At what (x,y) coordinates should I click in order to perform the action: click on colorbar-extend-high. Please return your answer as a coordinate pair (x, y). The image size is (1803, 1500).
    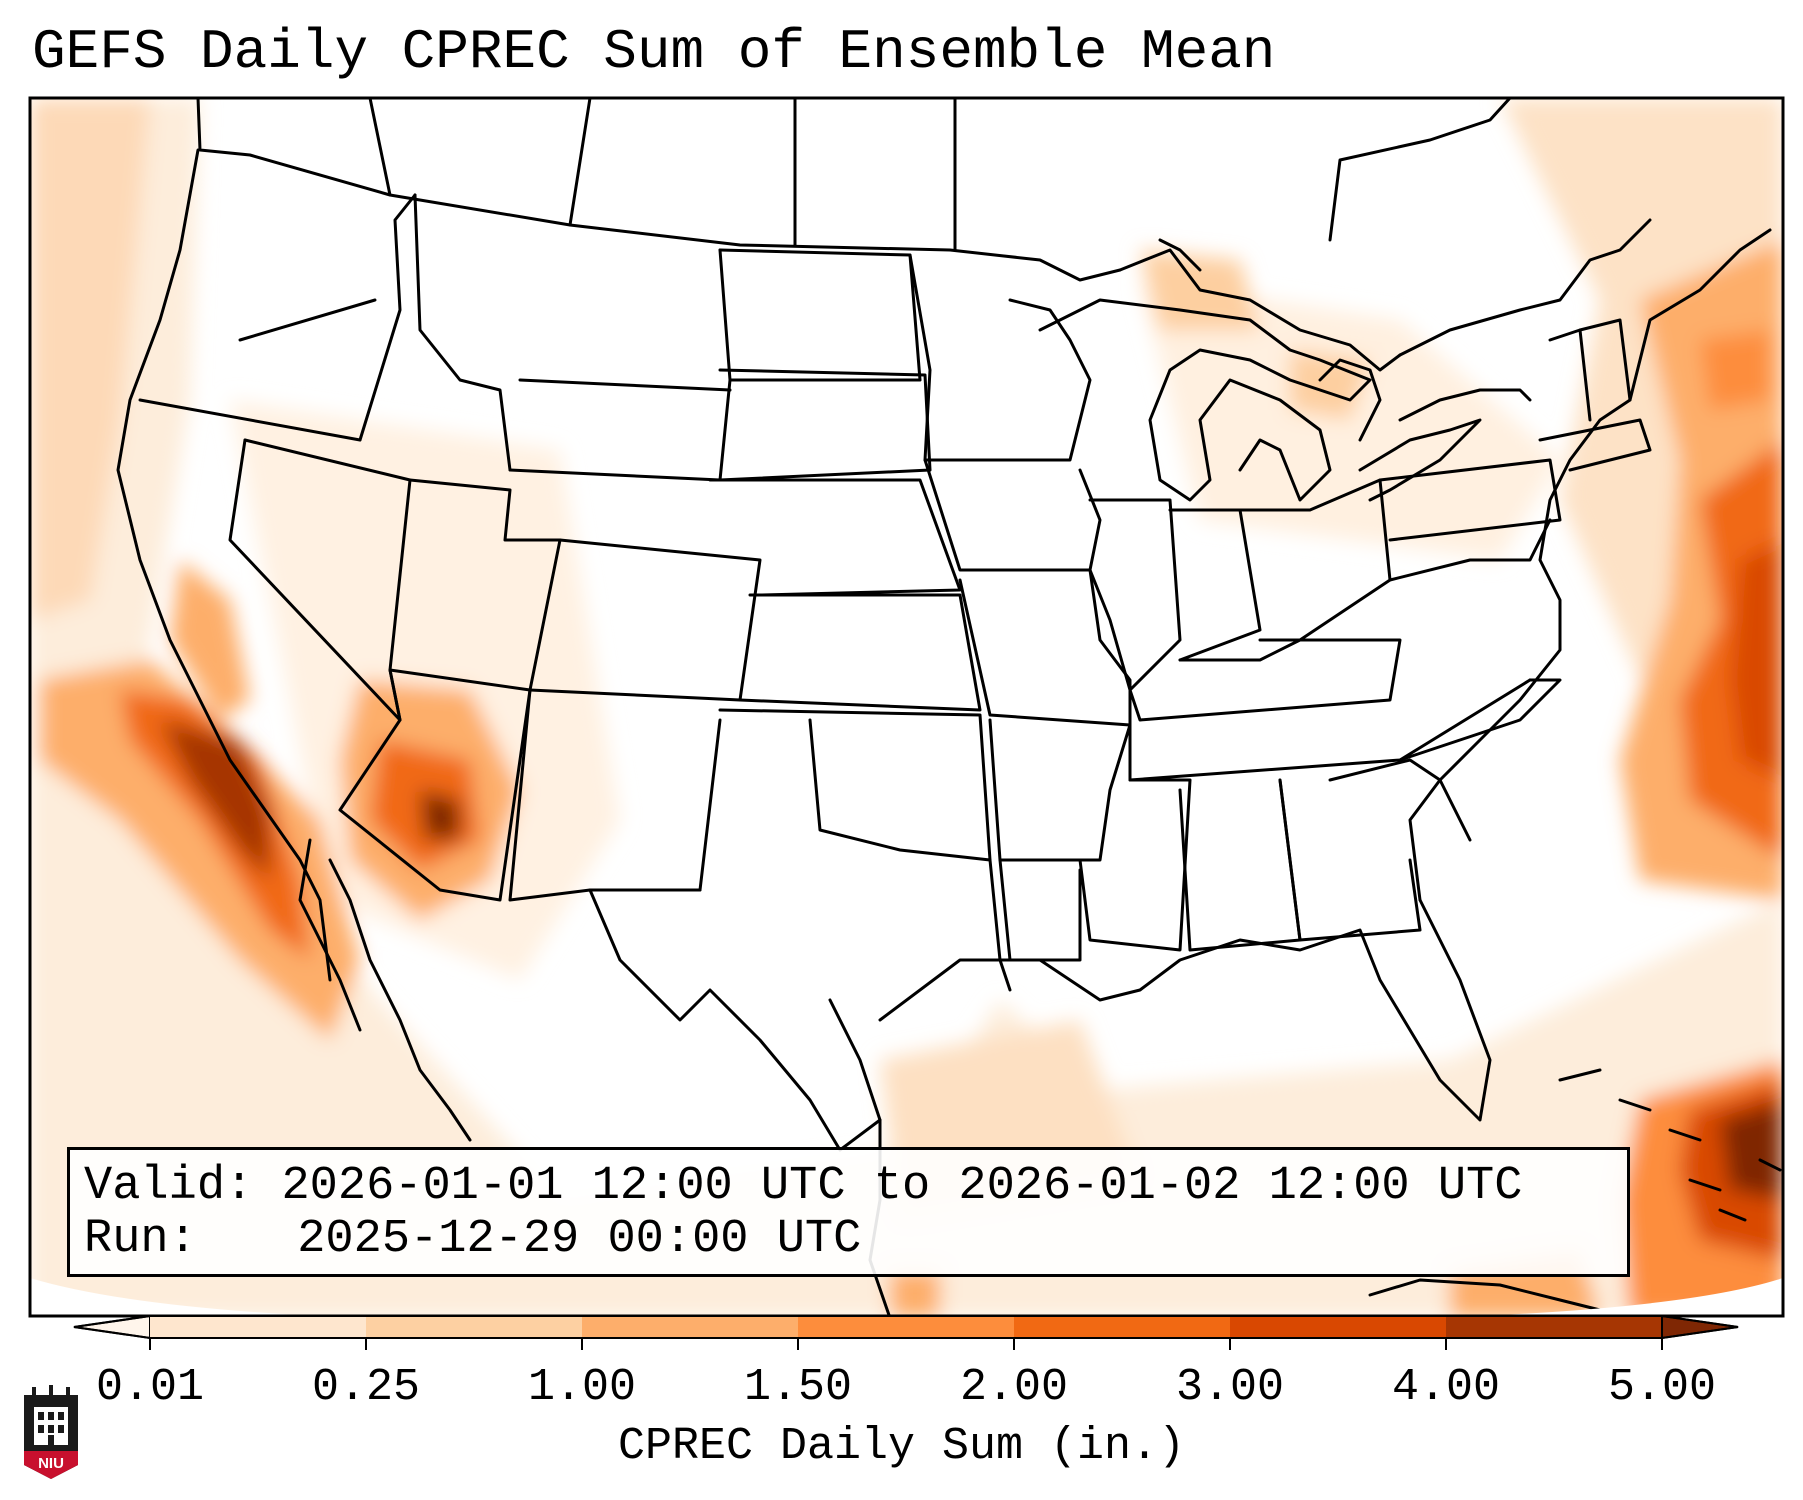
    Looking at the image, I should click on (1700, 1327).